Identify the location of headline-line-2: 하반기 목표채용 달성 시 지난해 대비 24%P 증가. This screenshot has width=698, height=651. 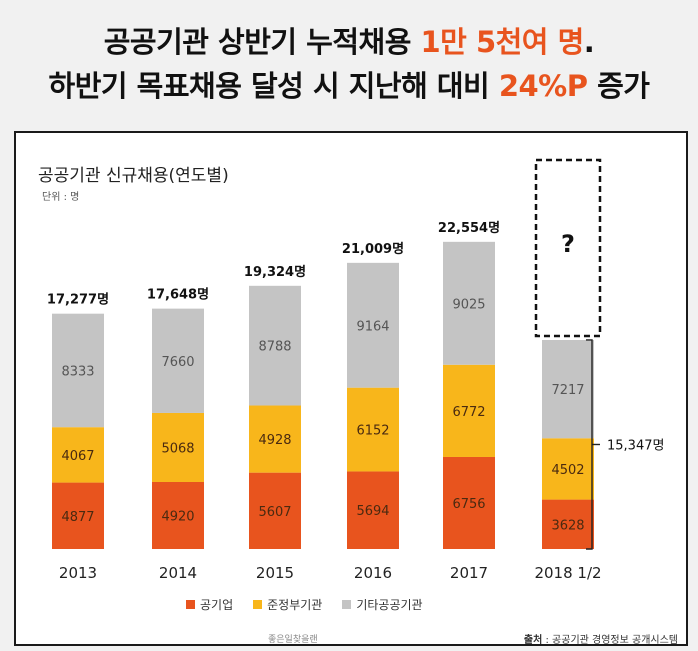
(349, 86).